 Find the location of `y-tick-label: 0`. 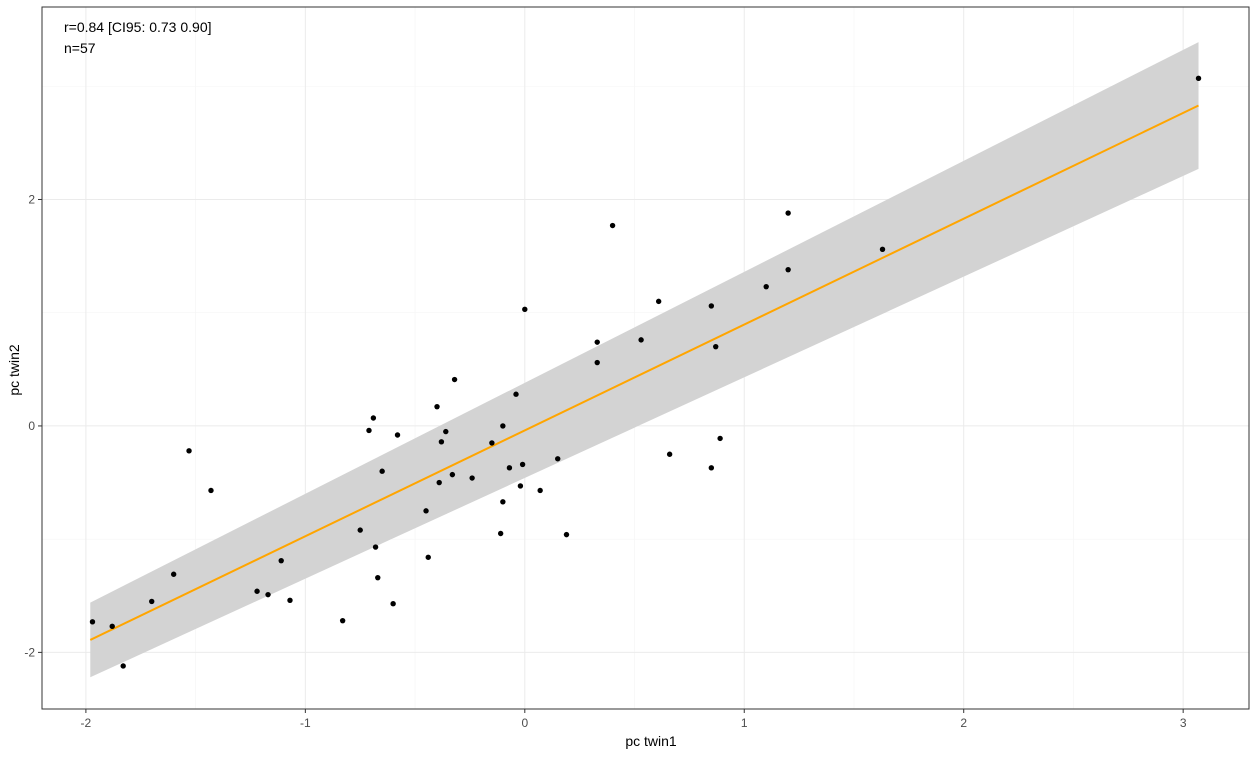

y-tick-label: 0 is located at coordinates (31, 426).